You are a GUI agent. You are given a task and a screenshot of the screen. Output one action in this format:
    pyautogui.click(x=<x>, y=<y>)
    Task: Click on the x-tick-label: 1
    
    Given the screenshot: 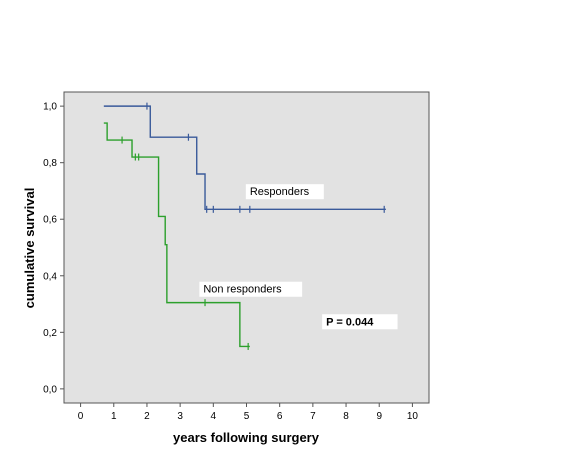 What is the action you would take?
    pyautogui.click(x=114, y=416)
    